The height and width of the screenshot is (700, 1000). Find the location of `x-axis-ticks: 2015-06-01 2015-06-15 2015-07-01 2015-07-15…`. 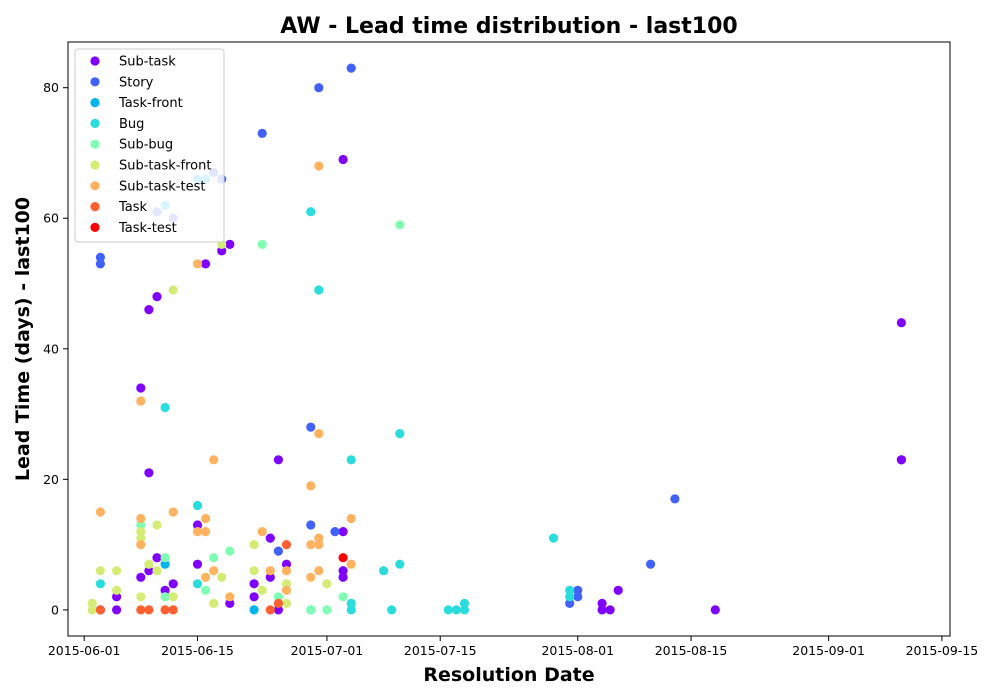

x-axis-ticks: 2015-06-01 2015-06-15 2015-07-01 2015-07-15… is located at coordinates (513, 647).